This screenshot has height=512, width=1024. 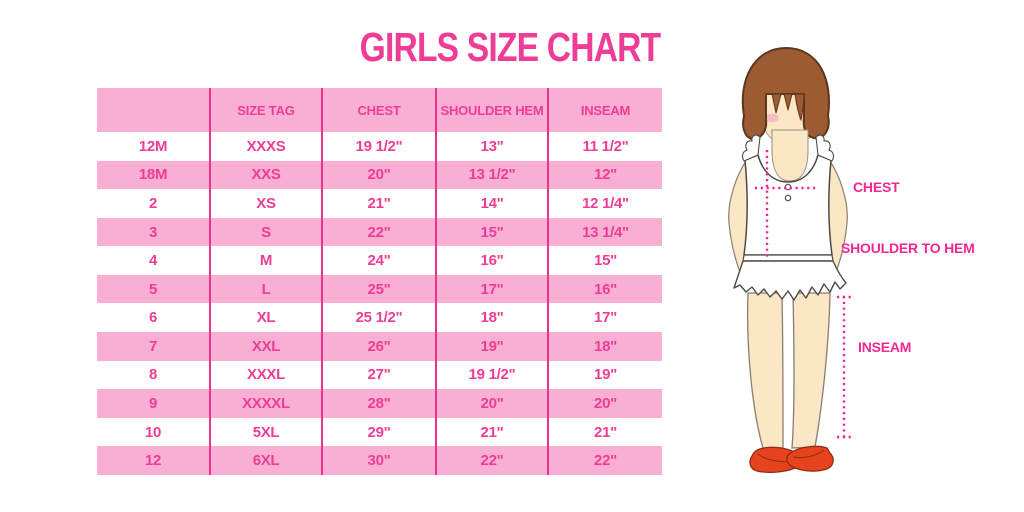 What do you see at coordinates (885, 347) in the screenshot?
I see `inseam-measure-label: INSEAM` at bounding box center [885, 347].